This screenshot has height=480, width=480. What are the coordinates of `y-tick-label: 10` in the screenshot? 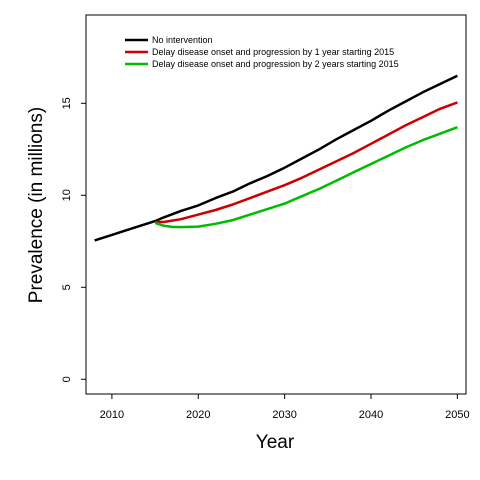 It's located at (67, 195).